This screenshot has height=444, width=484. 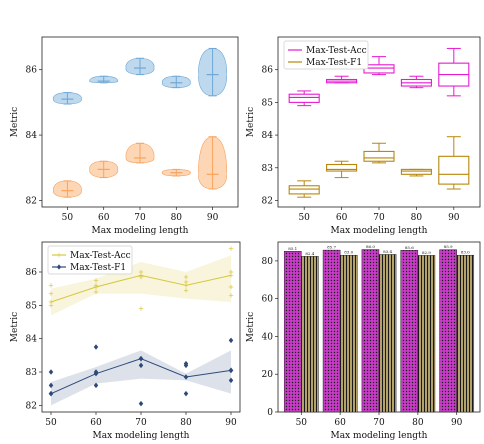 What do you see at coordinates (186, 377) in the screenshot?
I see `mean-marker` at bounding box center [186, 377].